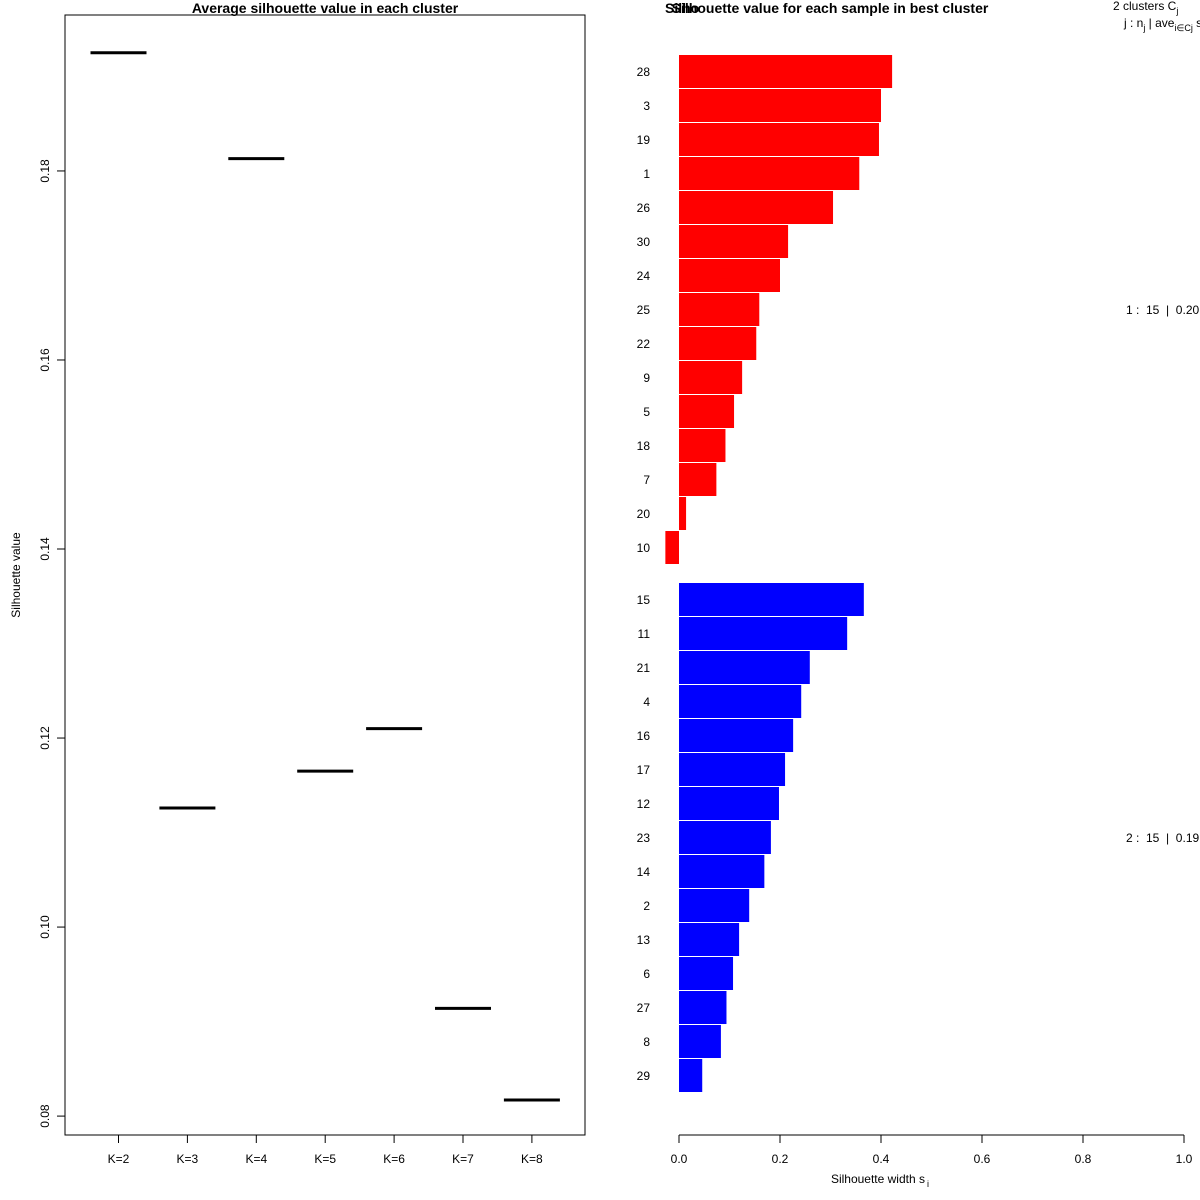  I want to click on sample-label: 2, so click(646, 906).